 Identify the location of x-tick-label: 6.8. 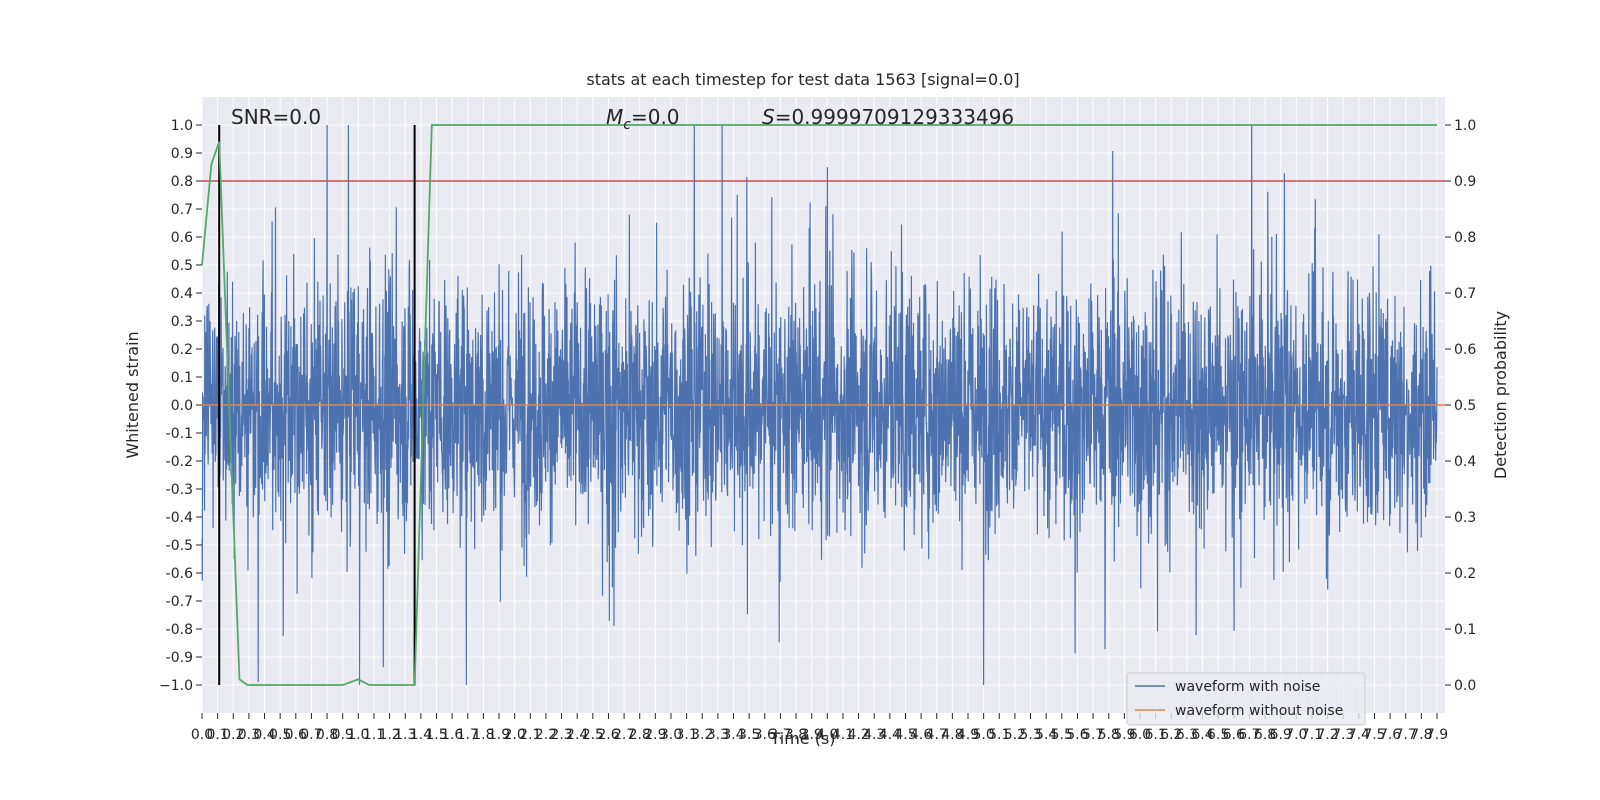
(1265, 735).